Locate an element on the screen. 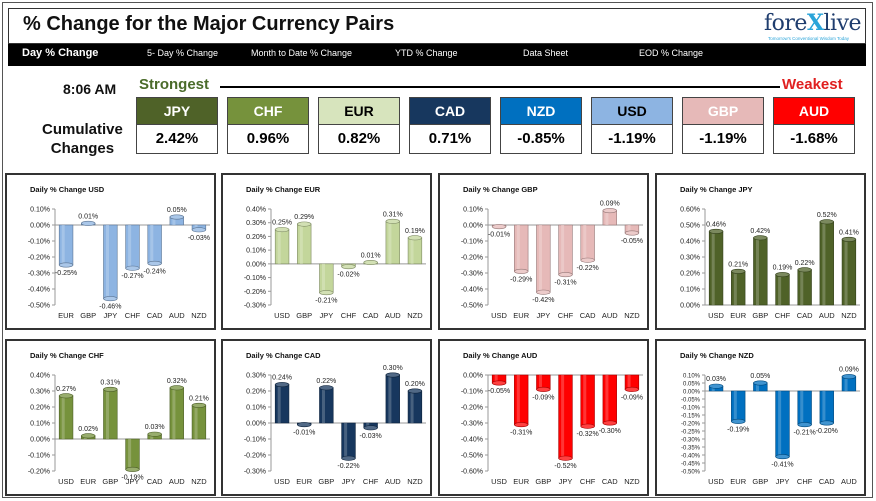 Image resolution: width=876 pixels, height=501 pixels. x-tick-label: CAD is located at coordinates (155, 481).